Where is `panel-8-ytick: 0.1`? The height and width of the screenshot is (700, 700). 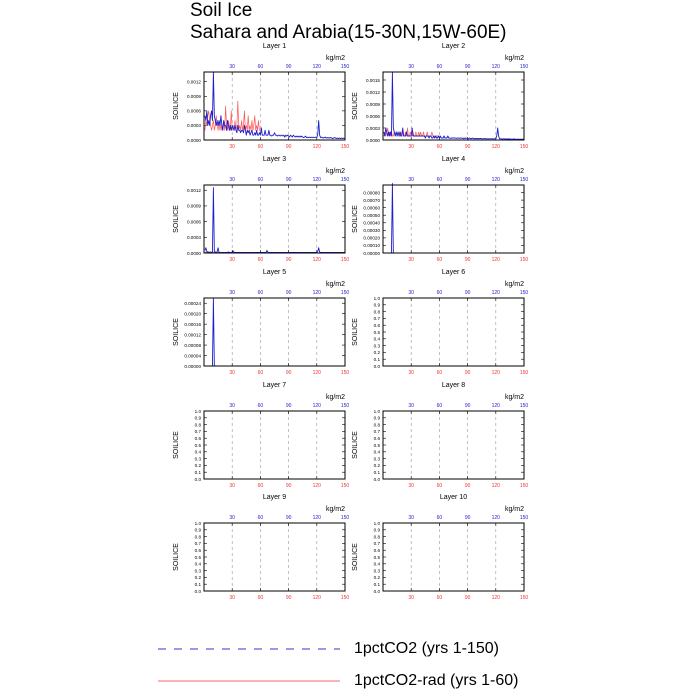
panel-8-ytick: 0.1 is located at coordinates (377, 472).